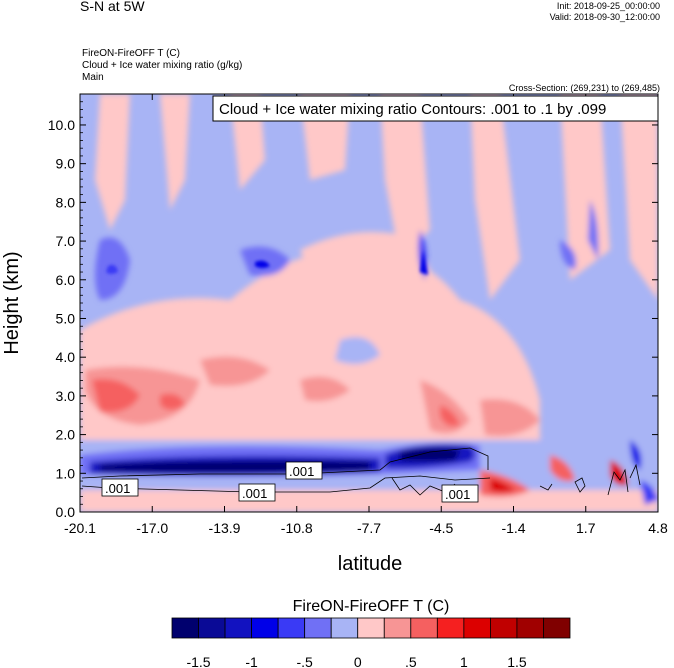 The width and height of the screenshot is (674, 668). What do you see at coordinates (608, 6) in the screenshot?
I see `init-time: Init: 2018-09-25_00:00:00` at bounding box center [608, 6].